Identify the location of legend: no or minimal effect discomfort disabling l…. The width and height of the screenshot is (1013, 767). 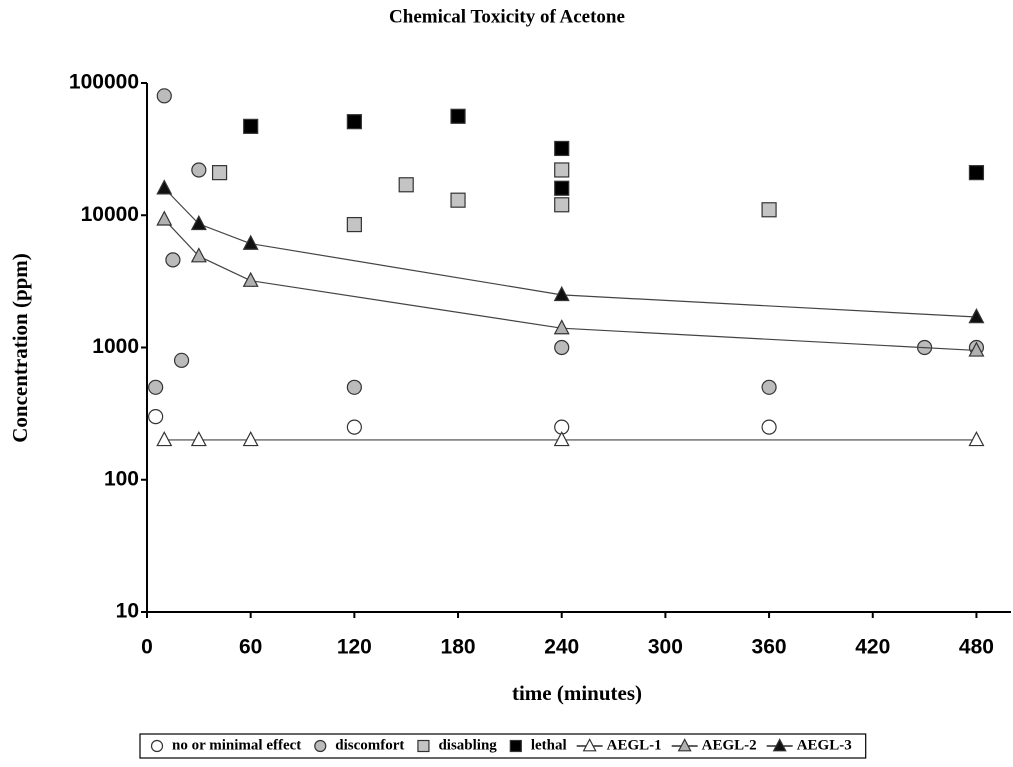
(512, 745).